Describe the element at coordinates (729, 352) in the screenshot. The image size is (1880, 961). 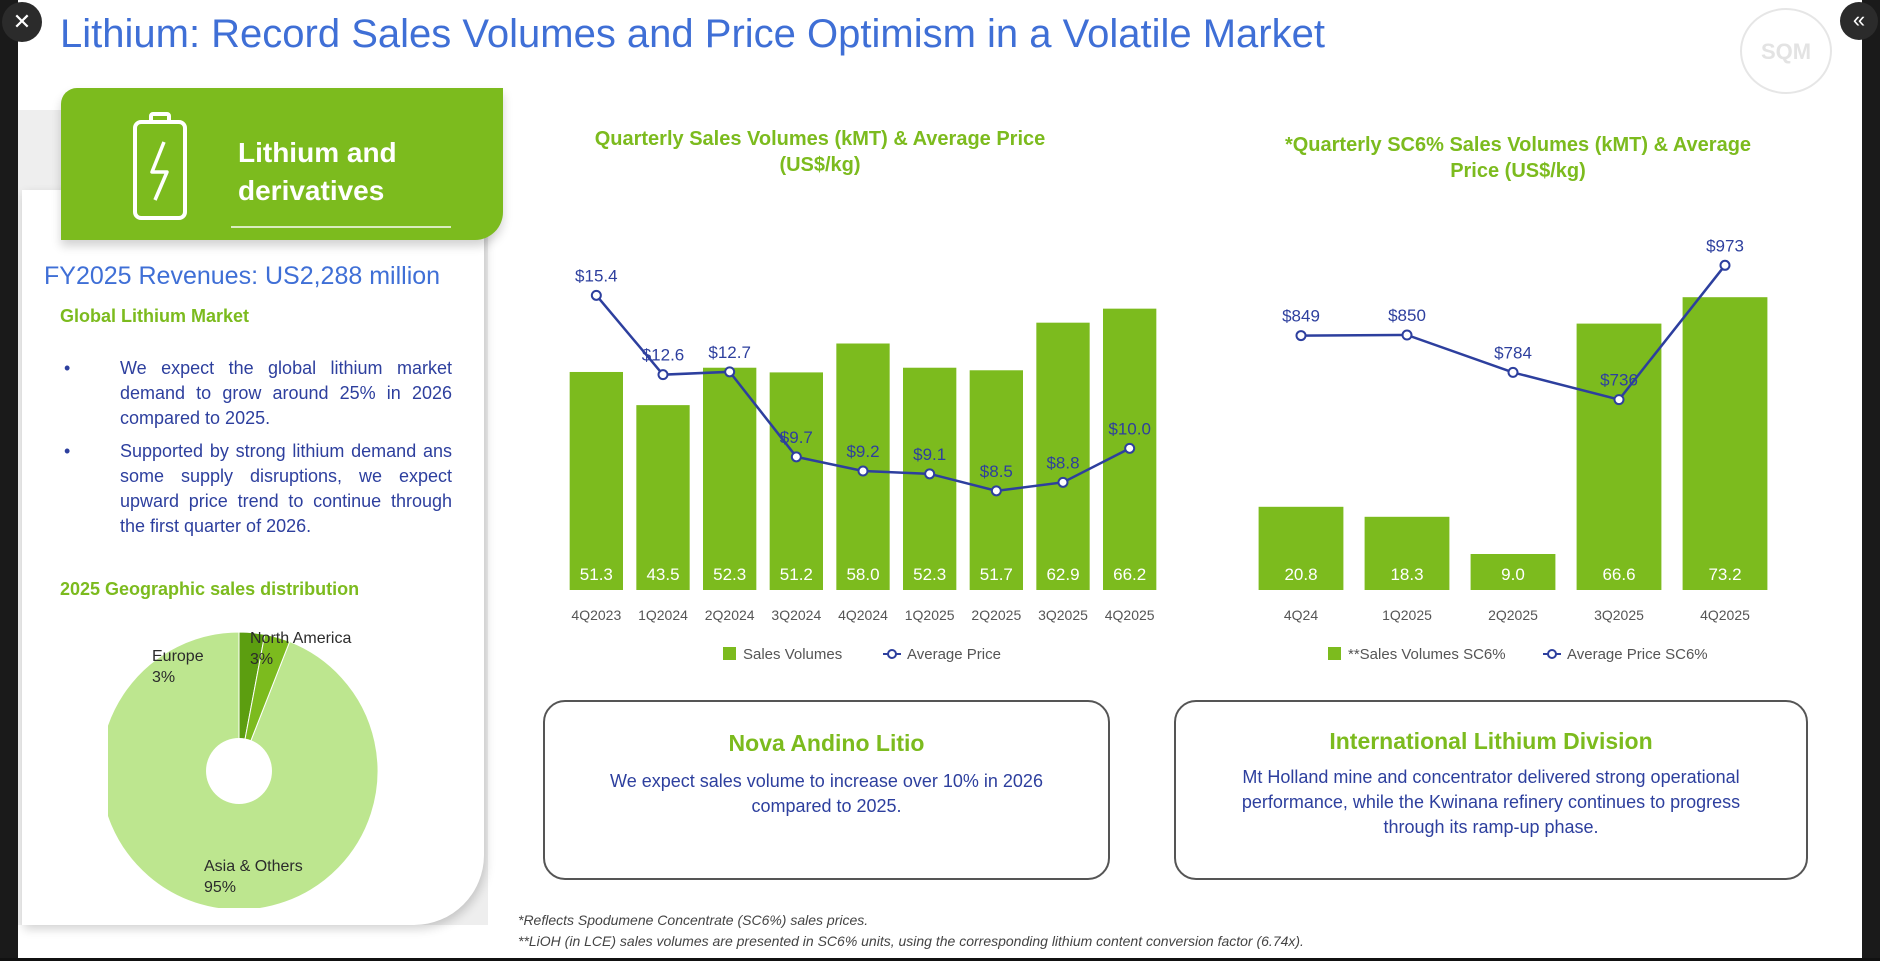
I see `price-label: $12.7` at that location.